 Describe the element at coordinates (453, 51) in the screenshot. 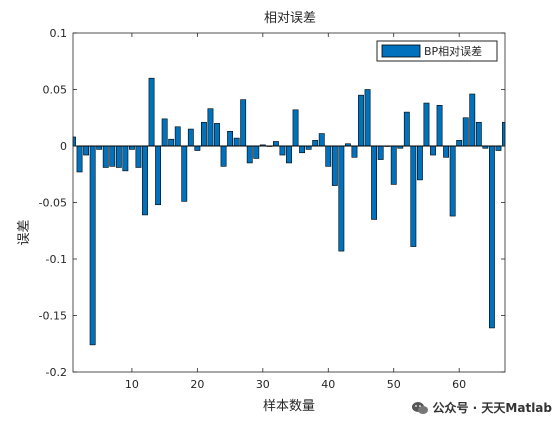

I see `legend-label: BP相对误差` at that location.